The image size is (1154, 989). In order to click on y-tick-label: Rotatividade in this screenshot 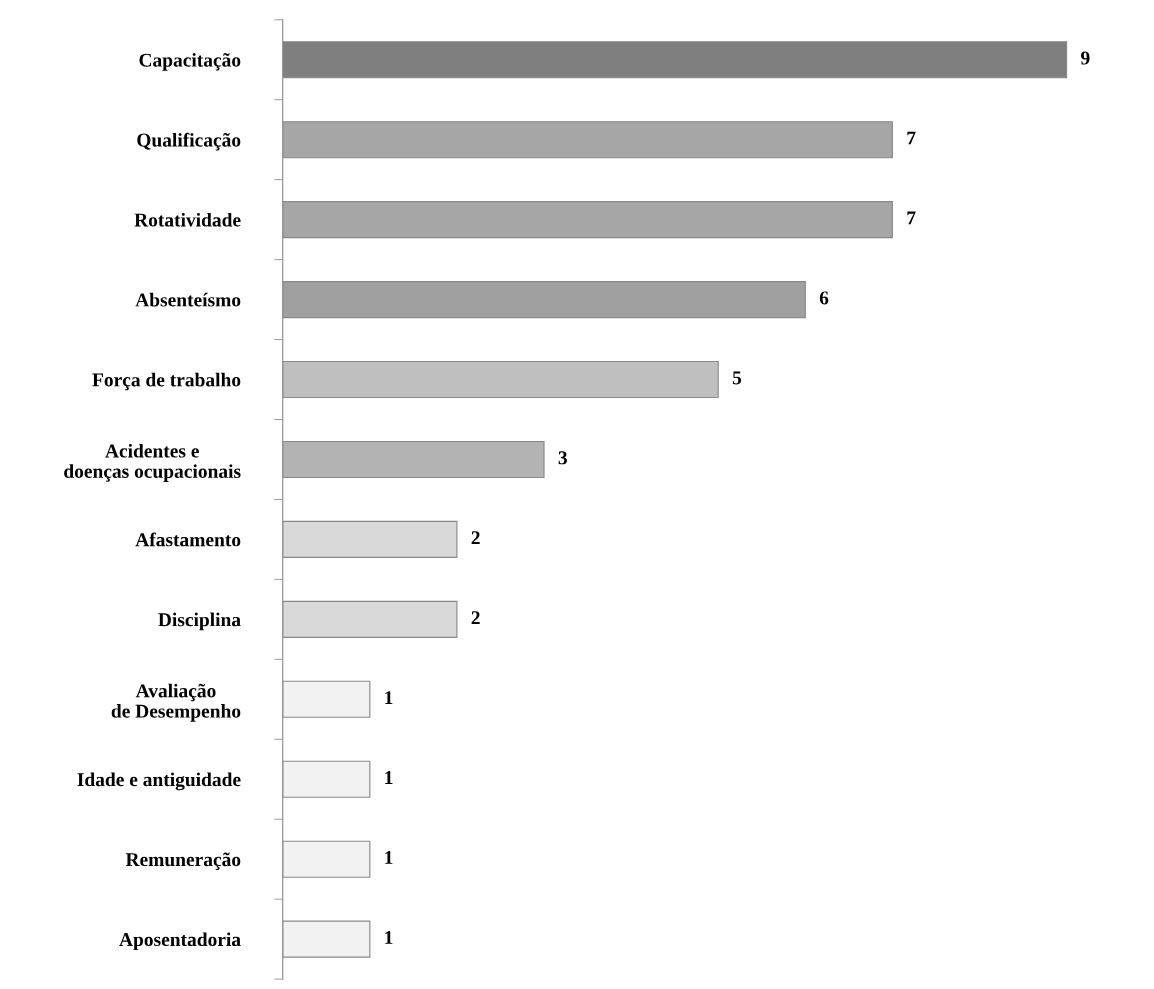, I will do `click(187, 219)`.